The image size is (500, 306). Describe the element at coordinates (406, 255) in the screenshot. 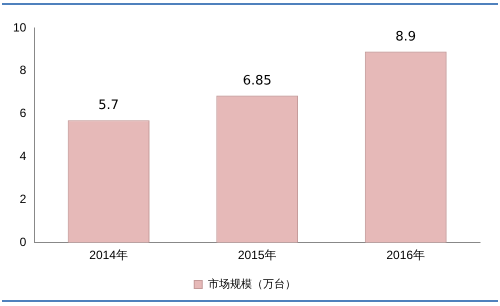

I see `x-tick-label: 2016年` at that location.